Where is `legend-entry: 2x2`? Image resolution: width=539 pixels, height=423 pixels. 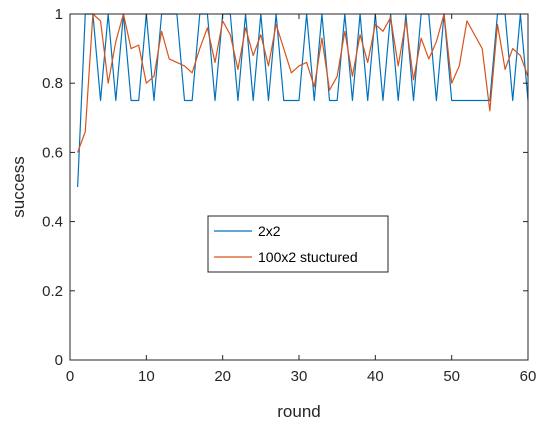
legend-entry: 2x2 is located at coordinates (269, 231).